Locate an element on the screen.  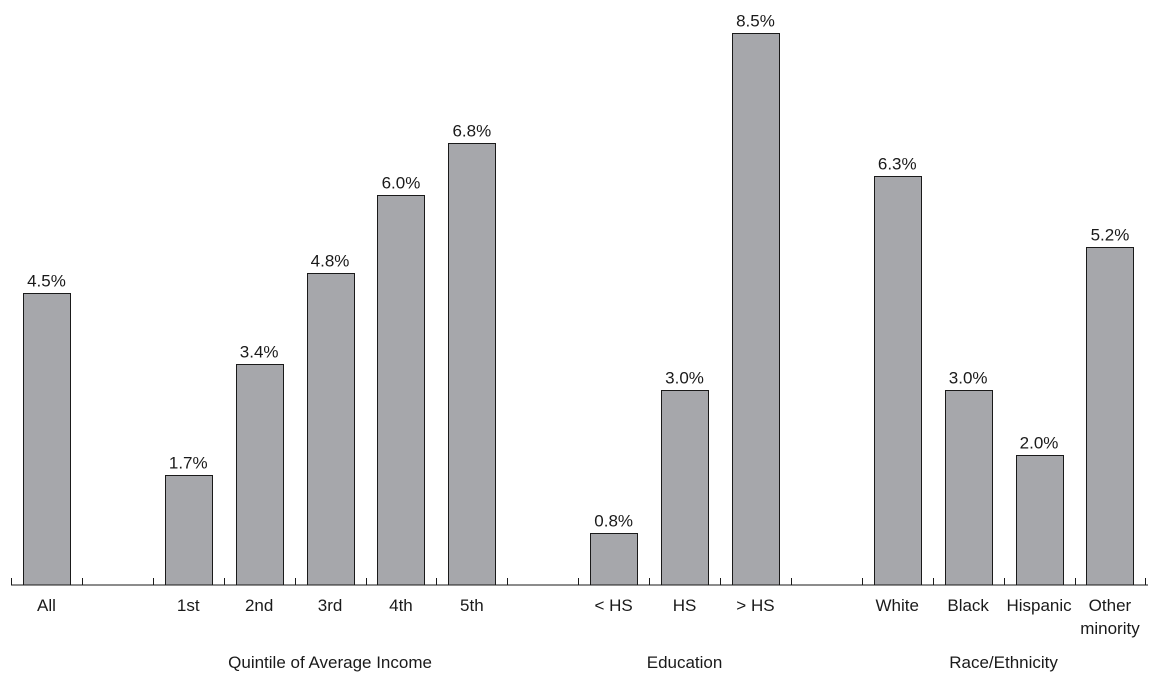
value-label-other-minority: 5.2% is located at coordinates (1110, 235).